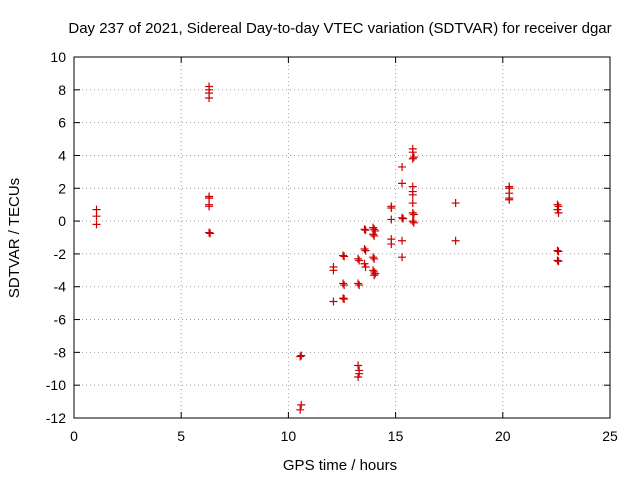 The width and height of the screenshot is (640, 480). I want to click on x-axis-label: GPS time / hours, so click(340, 465).